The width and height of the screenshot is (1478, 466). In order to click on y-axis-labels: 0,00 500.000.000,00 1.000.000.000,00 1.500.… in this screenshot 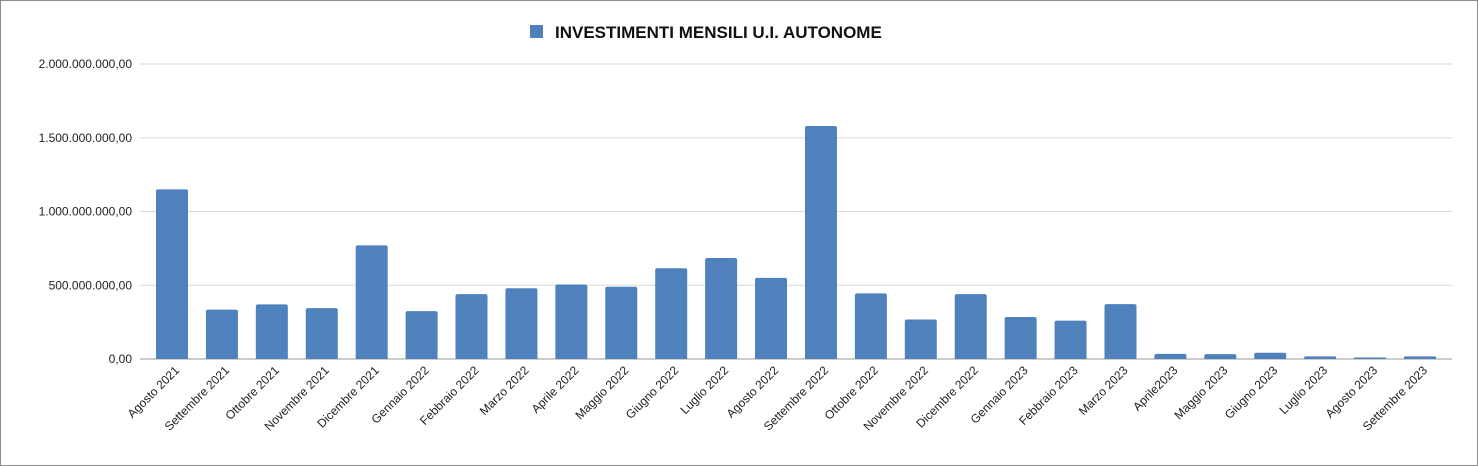, I will do `click(86, 211)`.